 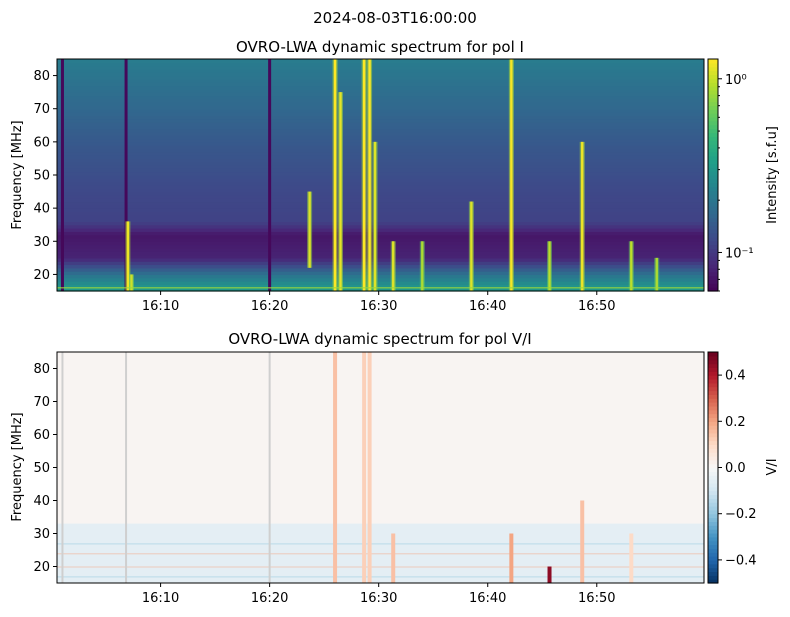 What do you see at coordinates (41, 369) in the screenshot?
I see `y-tick-label: 80` at bounding box center [41, 369].